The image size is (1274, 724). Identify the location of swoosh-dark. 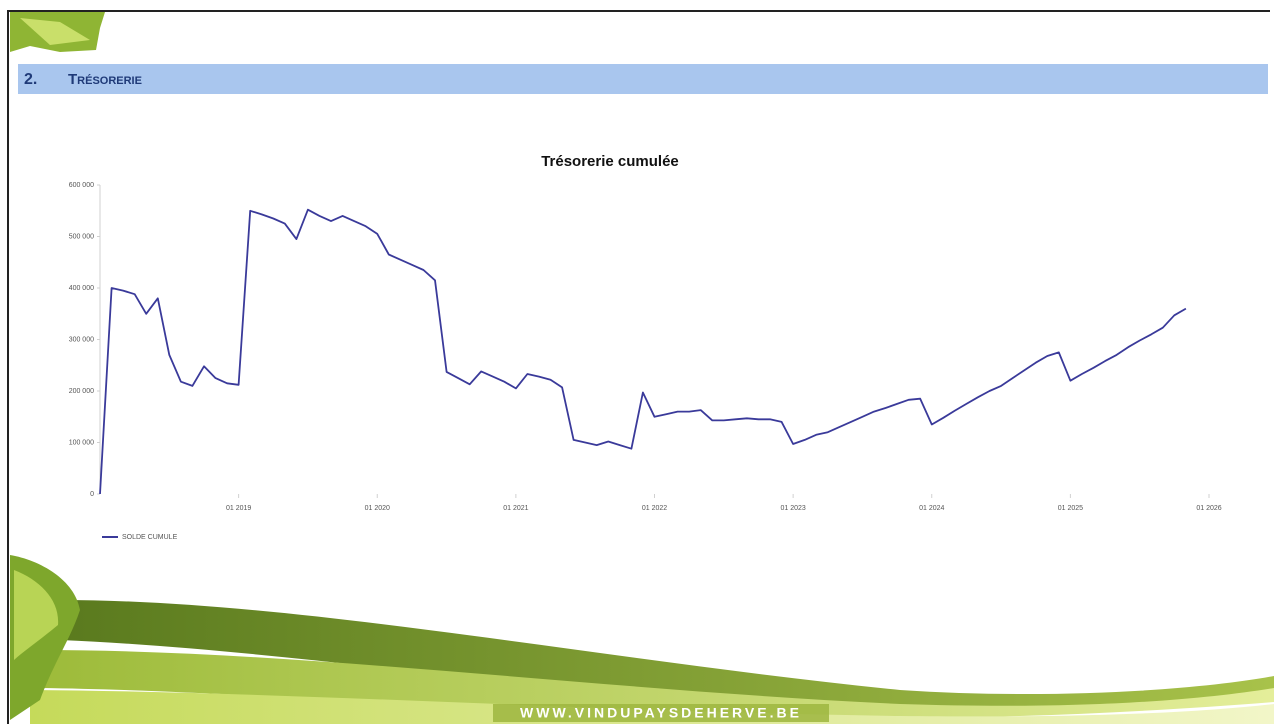
(667, 656).